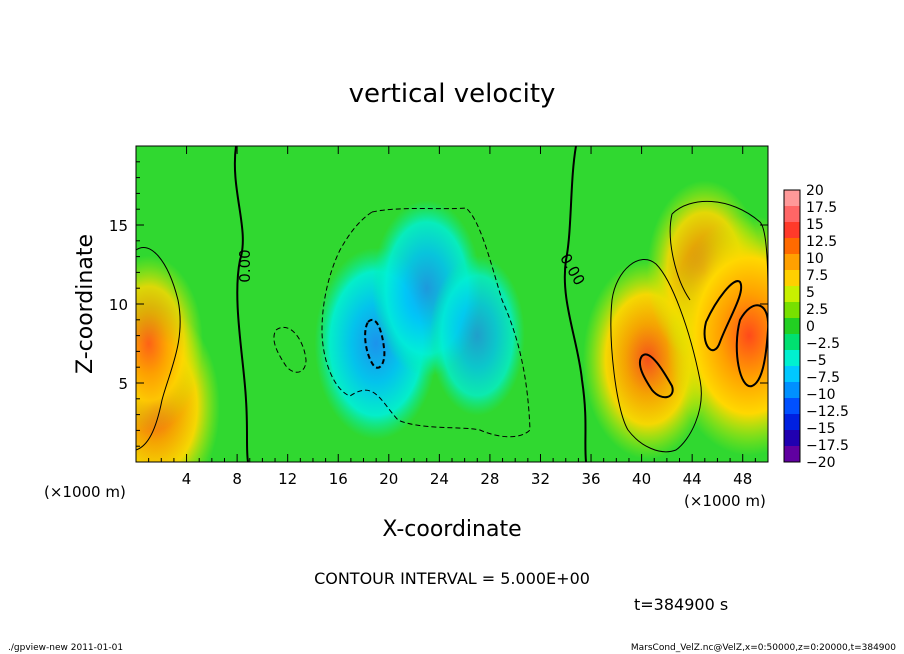 This screenshot has height=654, width=904. Describe the element at coordinates (575, 304) in the screenshot. I see `zero-contour-right` at that location.